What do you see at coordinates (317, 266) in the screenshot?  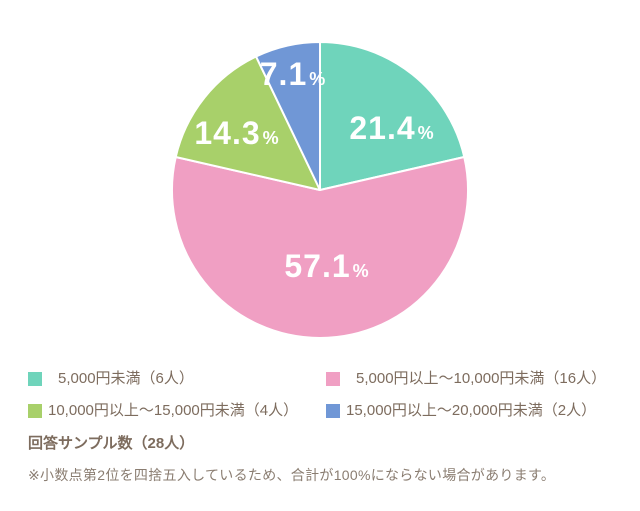 I see `slice-value: 57.1` at bounding box center [317, 266].